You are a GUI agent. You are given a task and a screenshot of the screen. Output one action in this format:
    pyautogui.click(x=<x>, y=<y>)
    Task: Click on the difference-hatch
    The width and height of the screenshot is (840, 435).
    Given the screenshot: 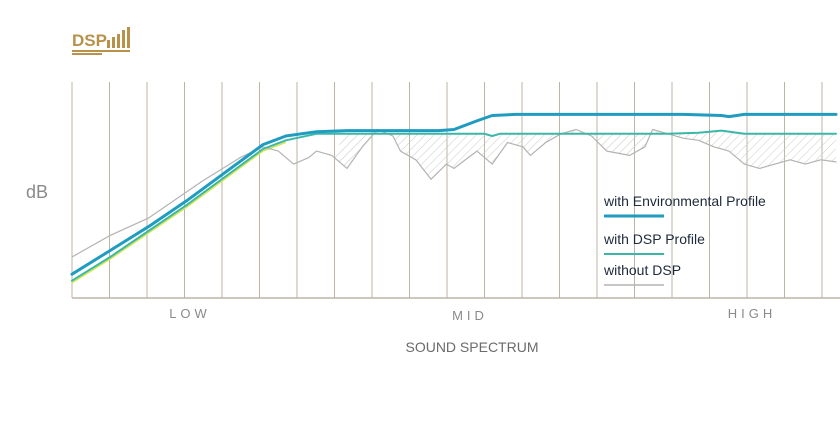 What is the action you would take?
    pyautogui.click(x=583, y=154)
    